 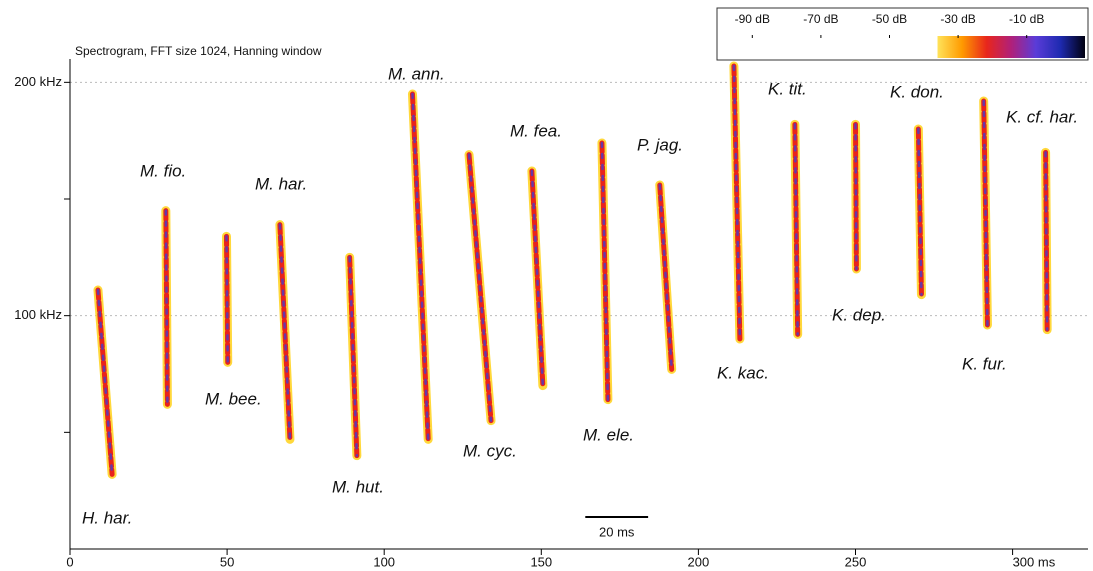 What do you see at coordinates (889, 19) in the screenshot?
I see `colorbar-tick-label: -50 dB` at bounding box center [889, 19].